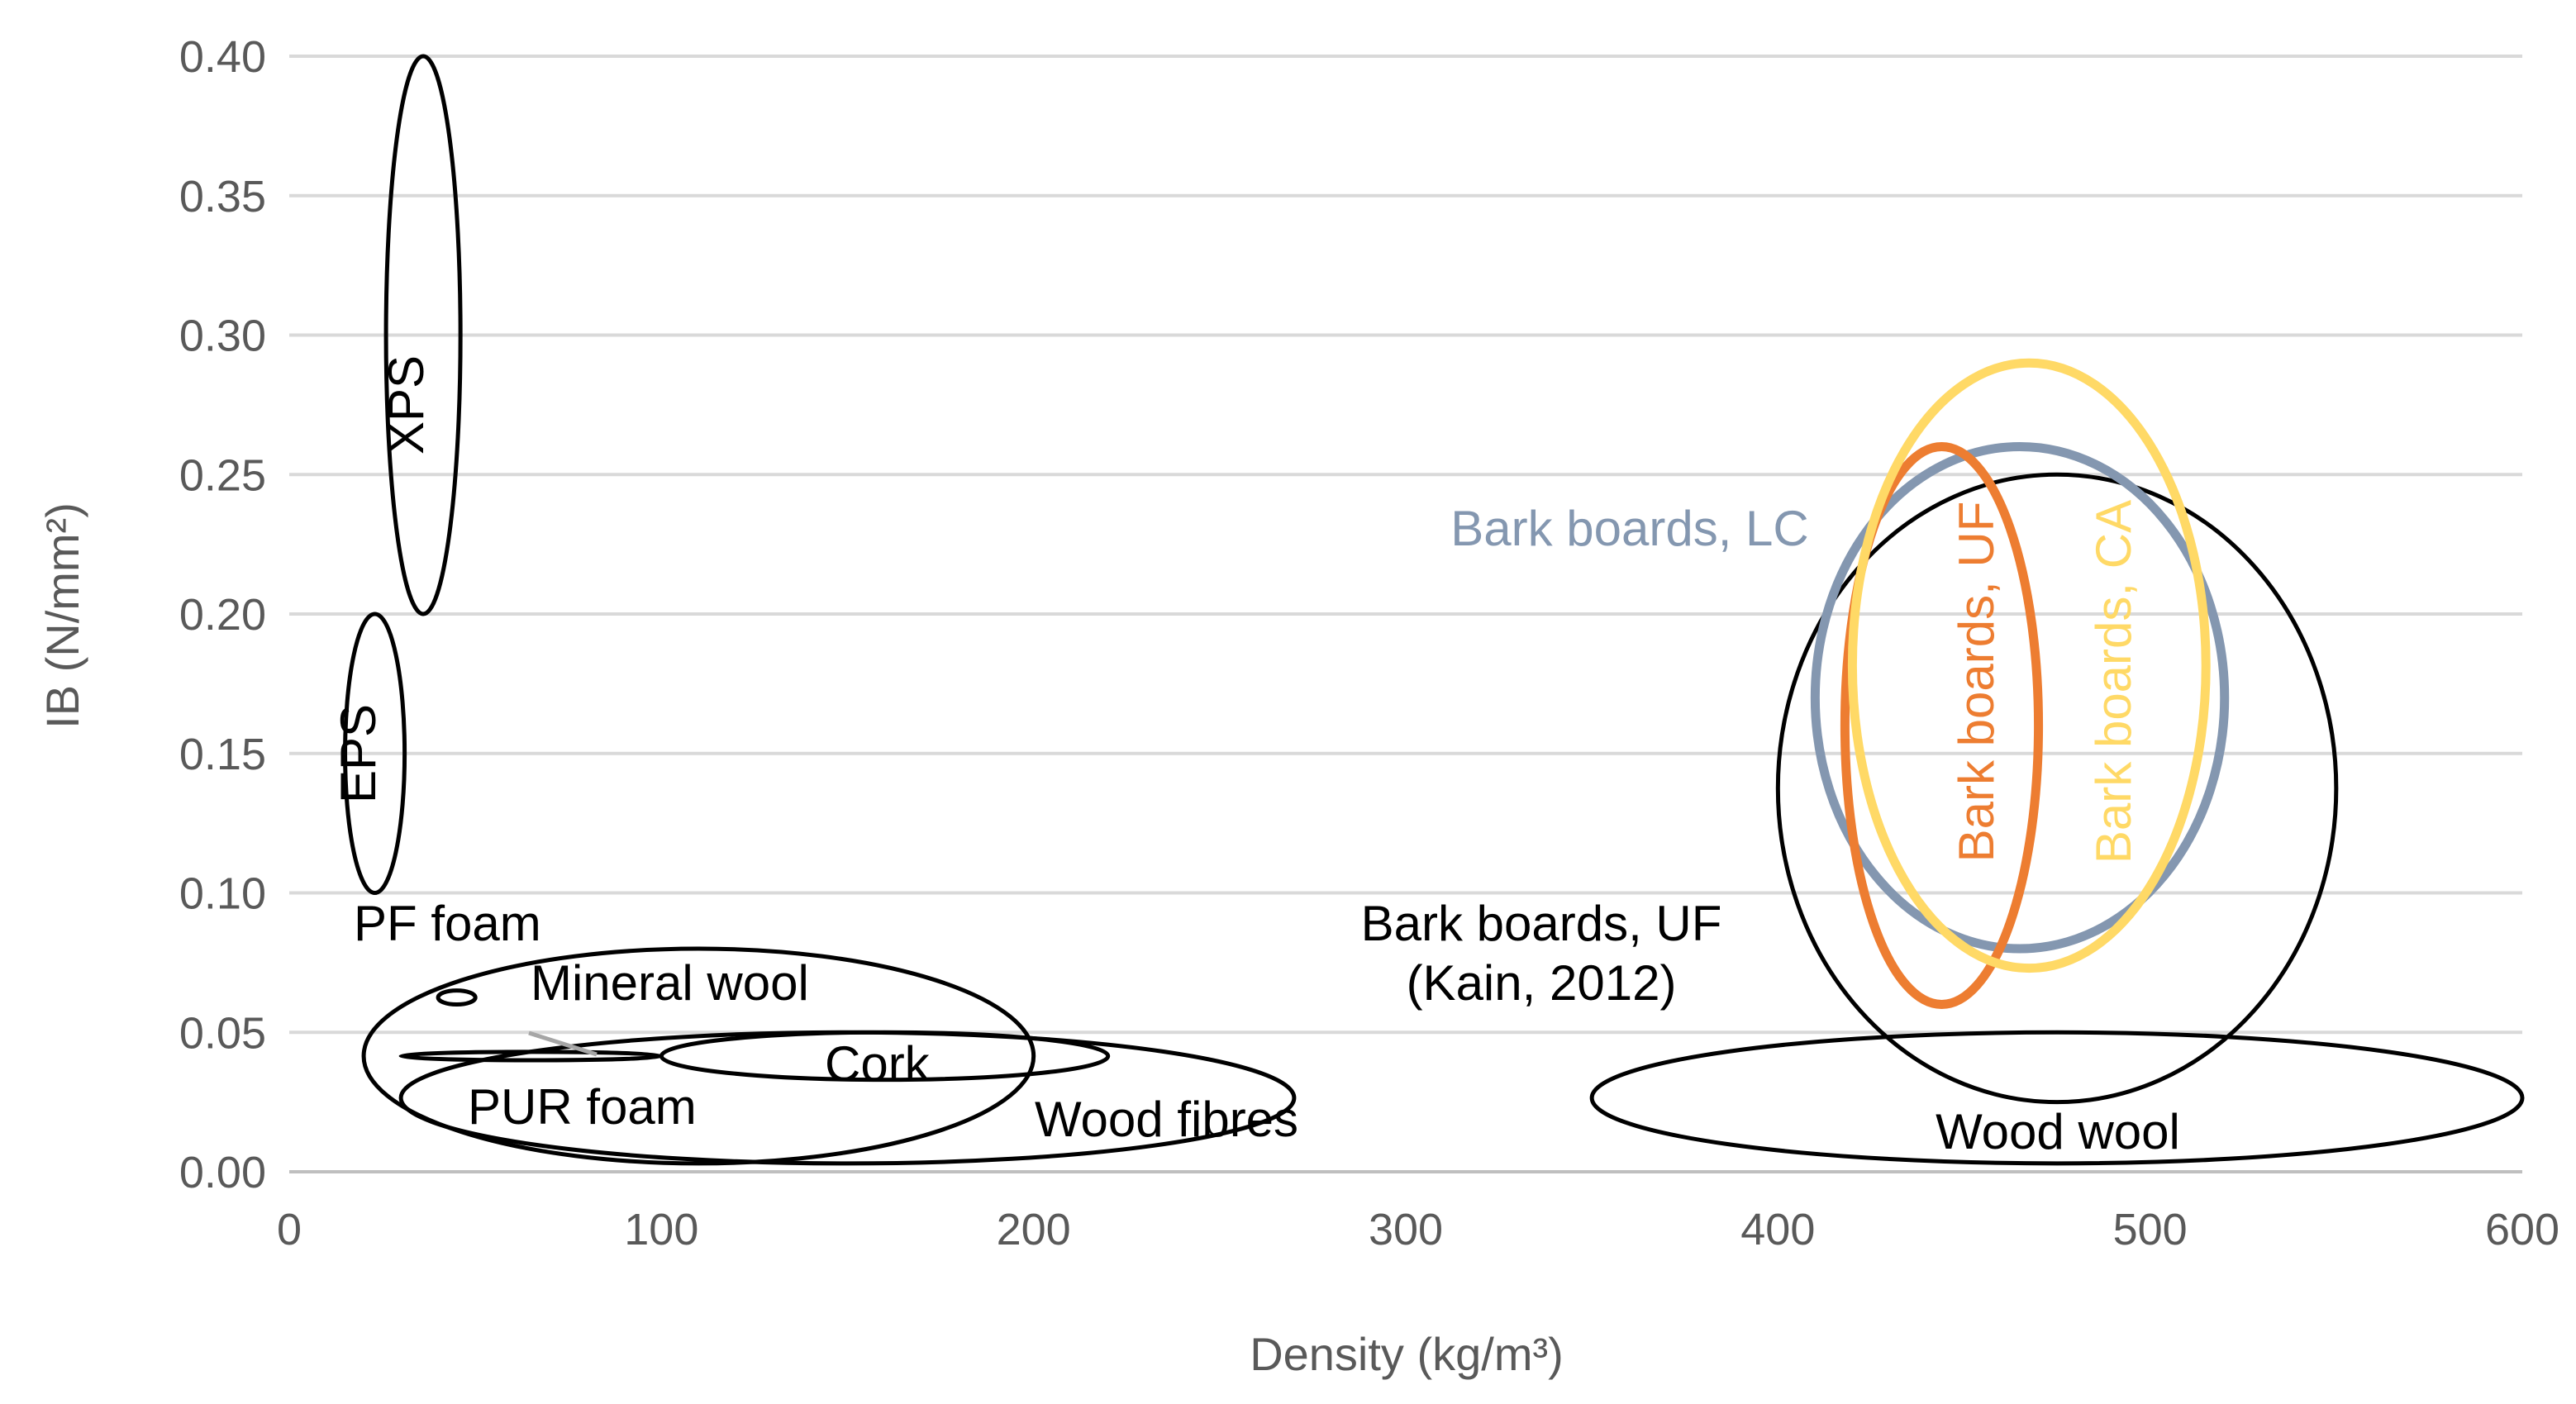  I want to click on label-eps: EPS, so click(359, 753).